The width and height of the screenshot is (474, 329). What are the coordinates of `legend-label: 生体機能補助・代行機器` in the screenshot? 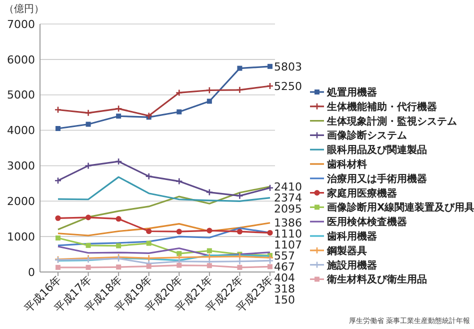 It's located at (381, 106).